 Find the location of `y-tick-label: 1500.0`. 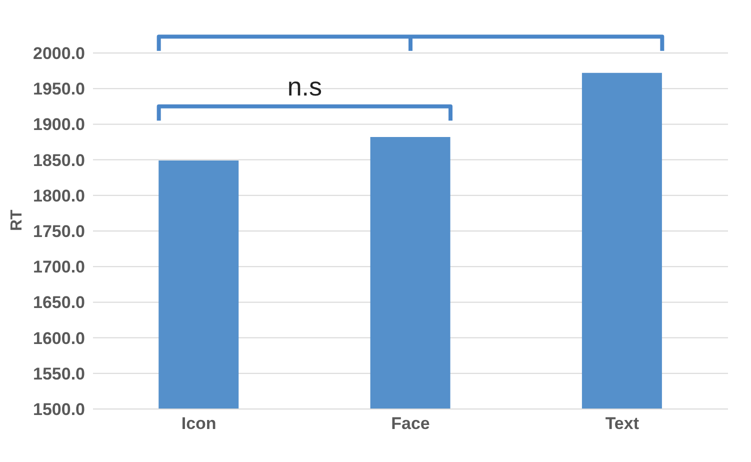

y-tick-label: 1500.0 is located at coordinates (59, 410).